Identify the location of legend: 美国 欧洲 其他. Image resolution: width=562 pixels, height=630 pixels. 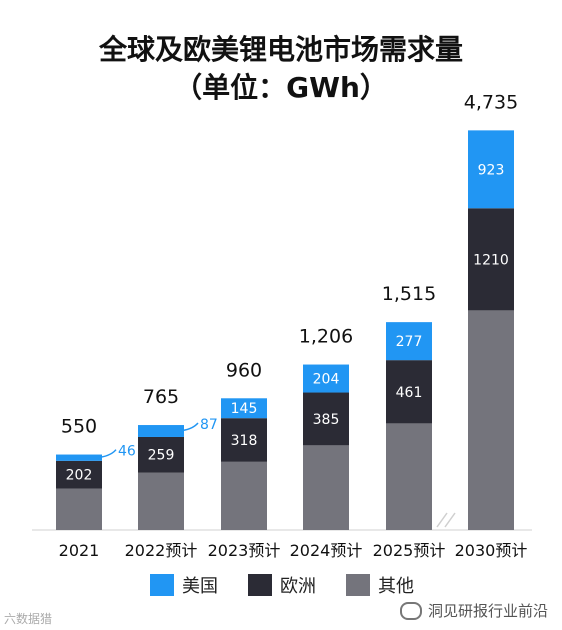
(282, 585).